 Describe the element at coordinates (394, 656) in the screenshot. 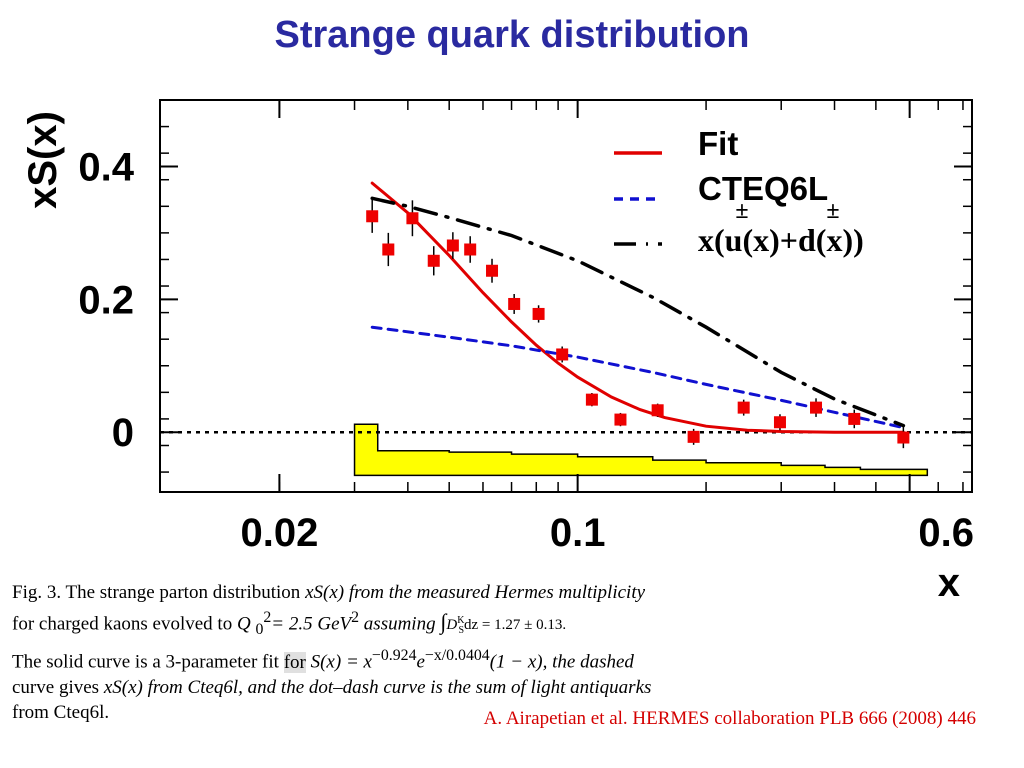

I see `caption-math: −0.924` at that location.